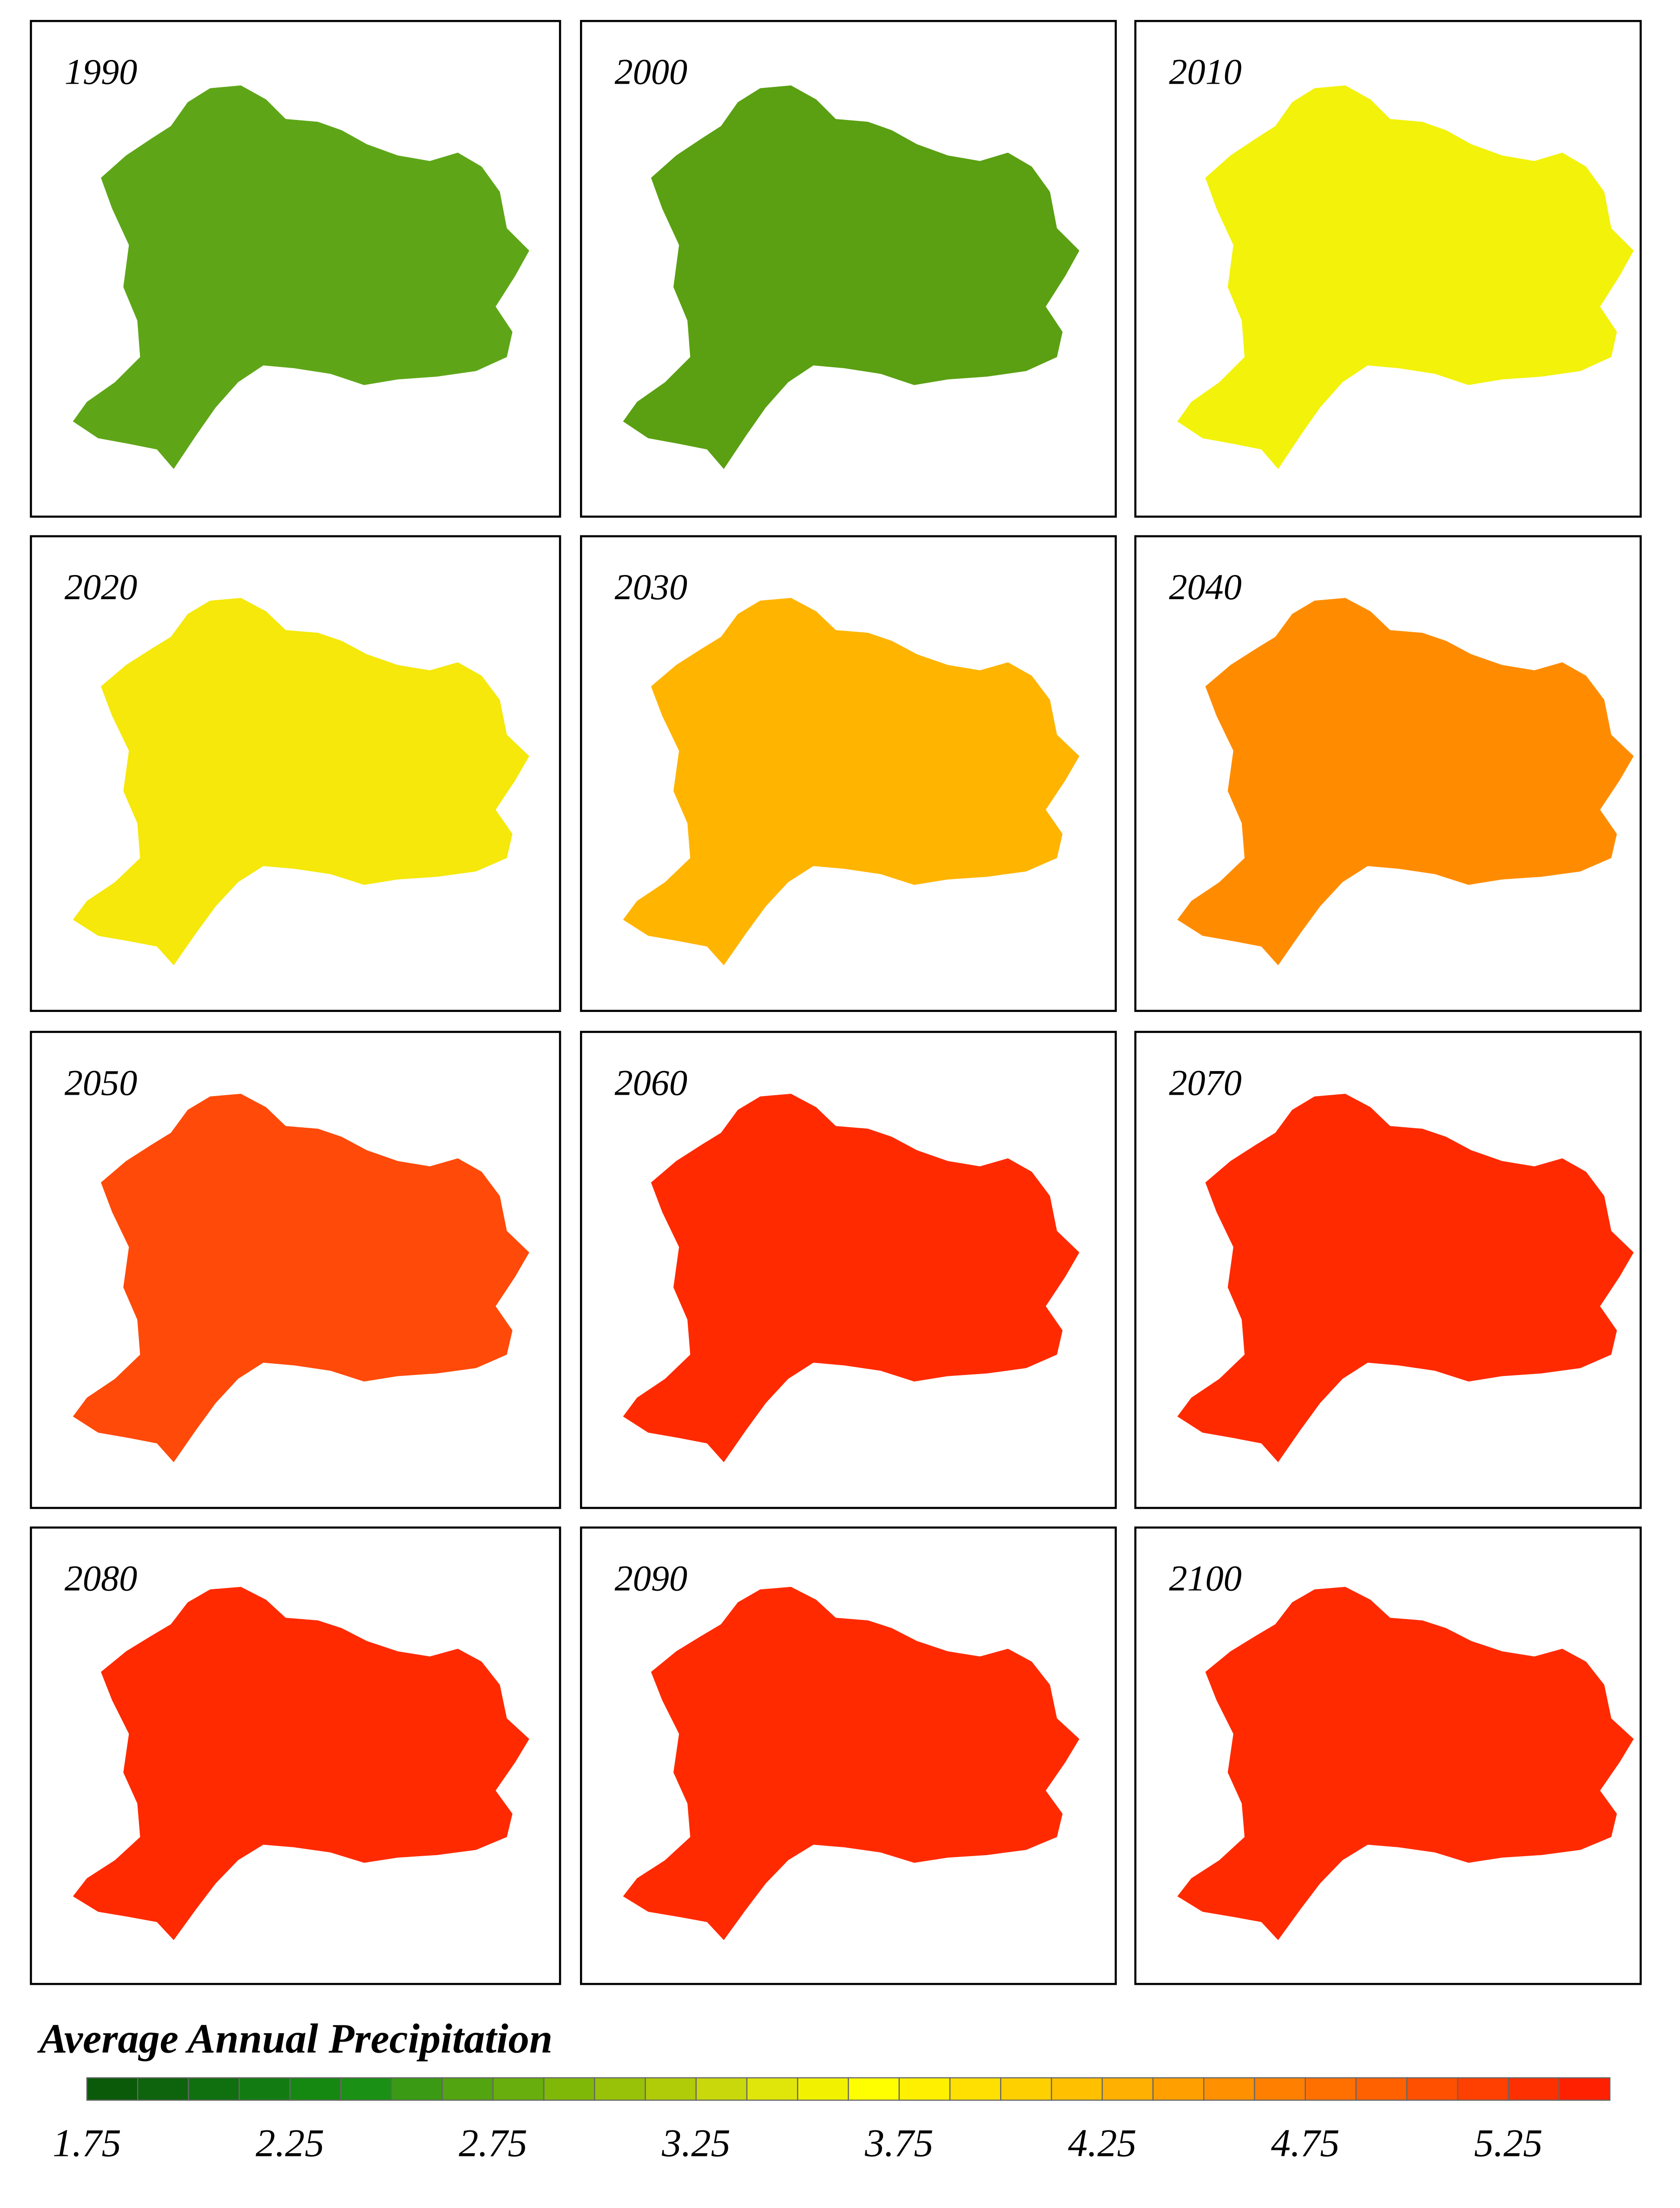 This screenshot has height=2208, width=1680. I want to click on legend-tick-label: 4.75, so click(1305, 2143).